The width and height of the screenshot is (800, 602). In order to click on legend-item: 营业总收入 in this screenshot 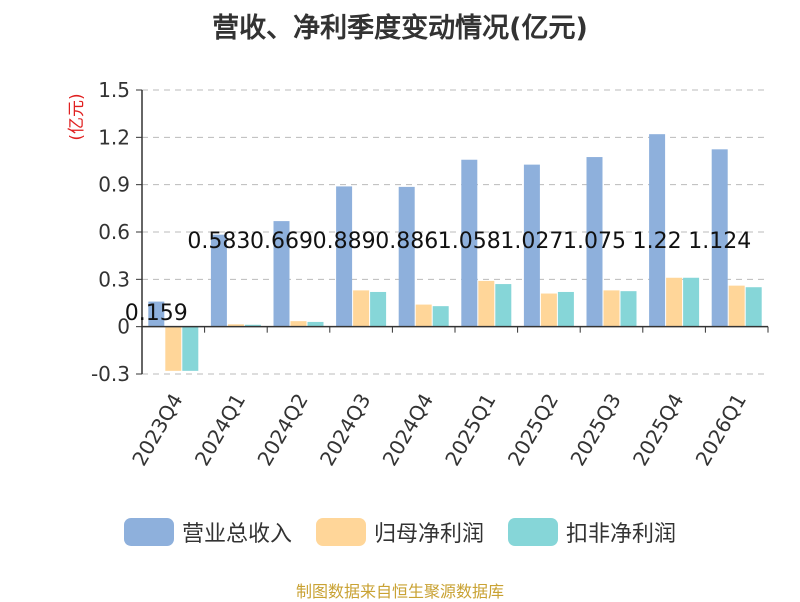, I will do `click(207, 532)`.